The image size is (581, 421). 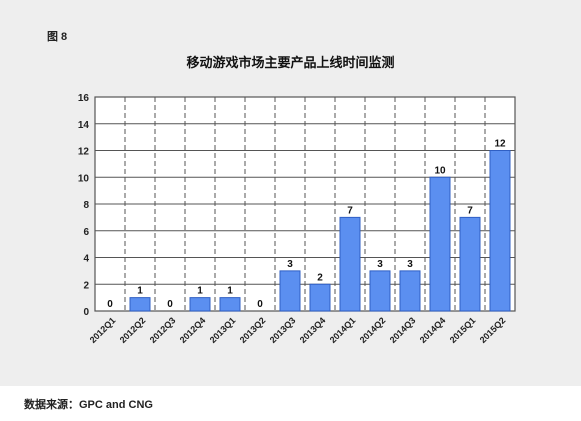 I want to click on y-tick-label: 12, so click(x=84, y=152).